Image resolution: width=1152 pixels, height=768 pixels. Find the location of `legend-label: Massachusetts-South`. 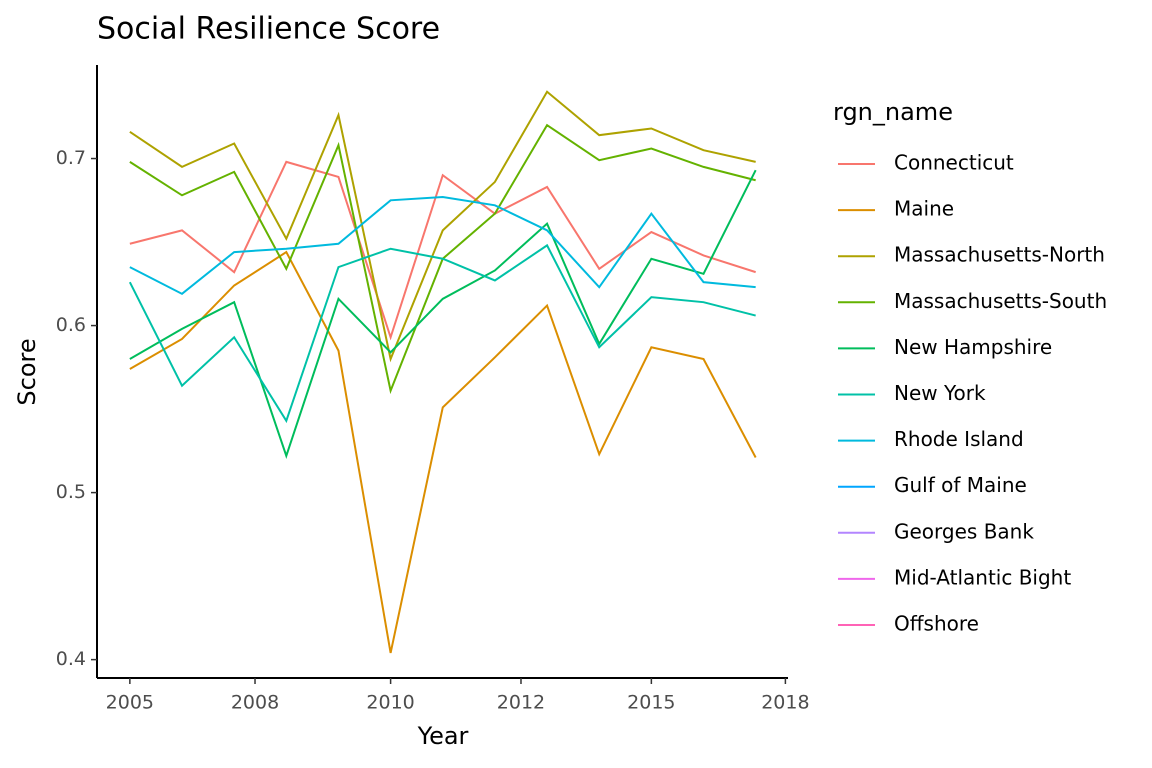

legend-label: Massachusetts-South is located at coordinates (1000, 301).